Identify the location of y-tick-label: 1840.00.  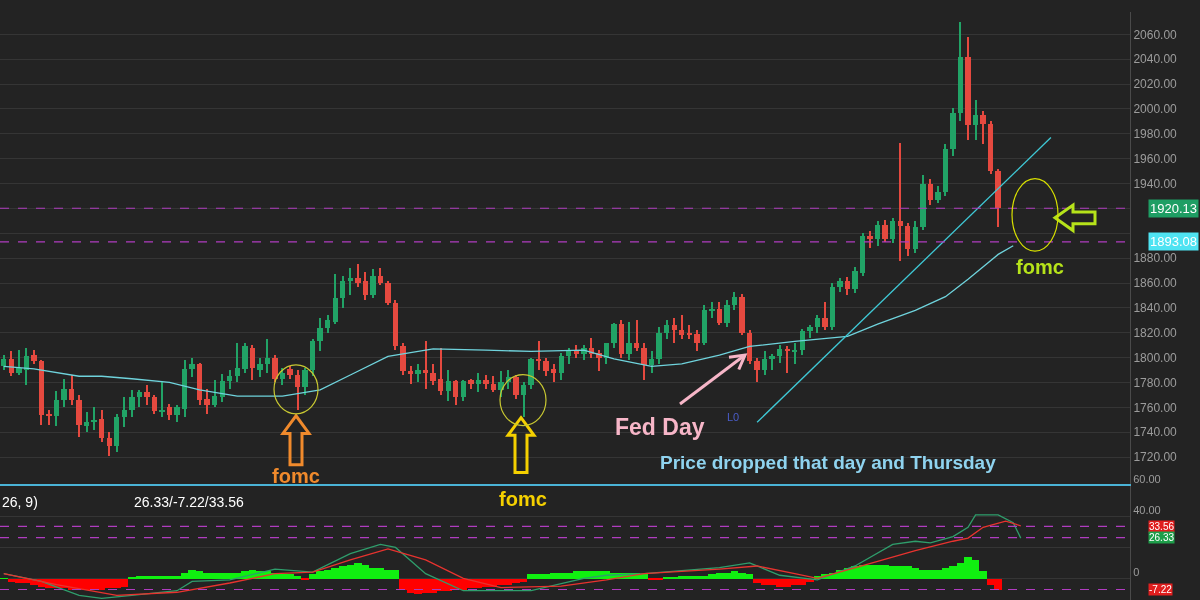
(1155, 308).